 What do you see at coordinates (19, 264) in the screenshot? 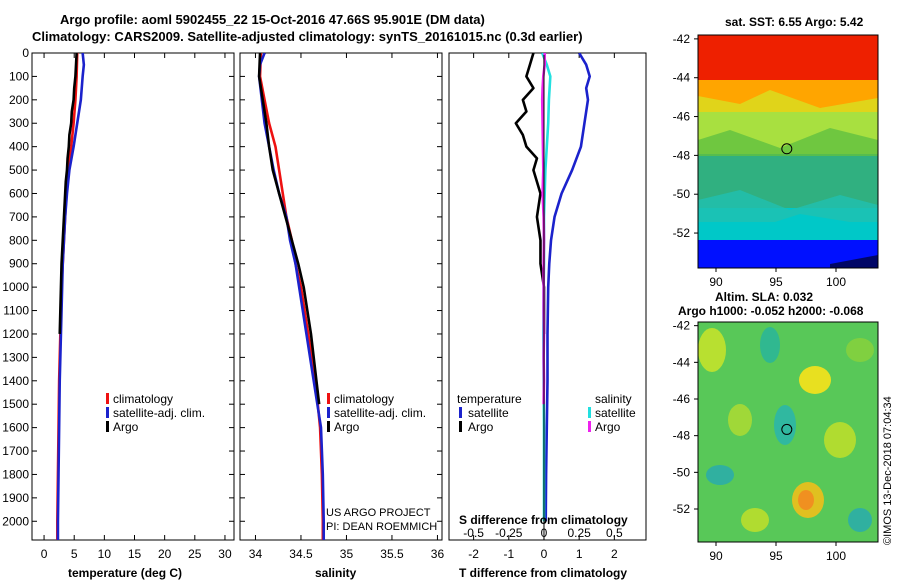
I see `depth-tick-label: 900` at bounding box center [19, 264].